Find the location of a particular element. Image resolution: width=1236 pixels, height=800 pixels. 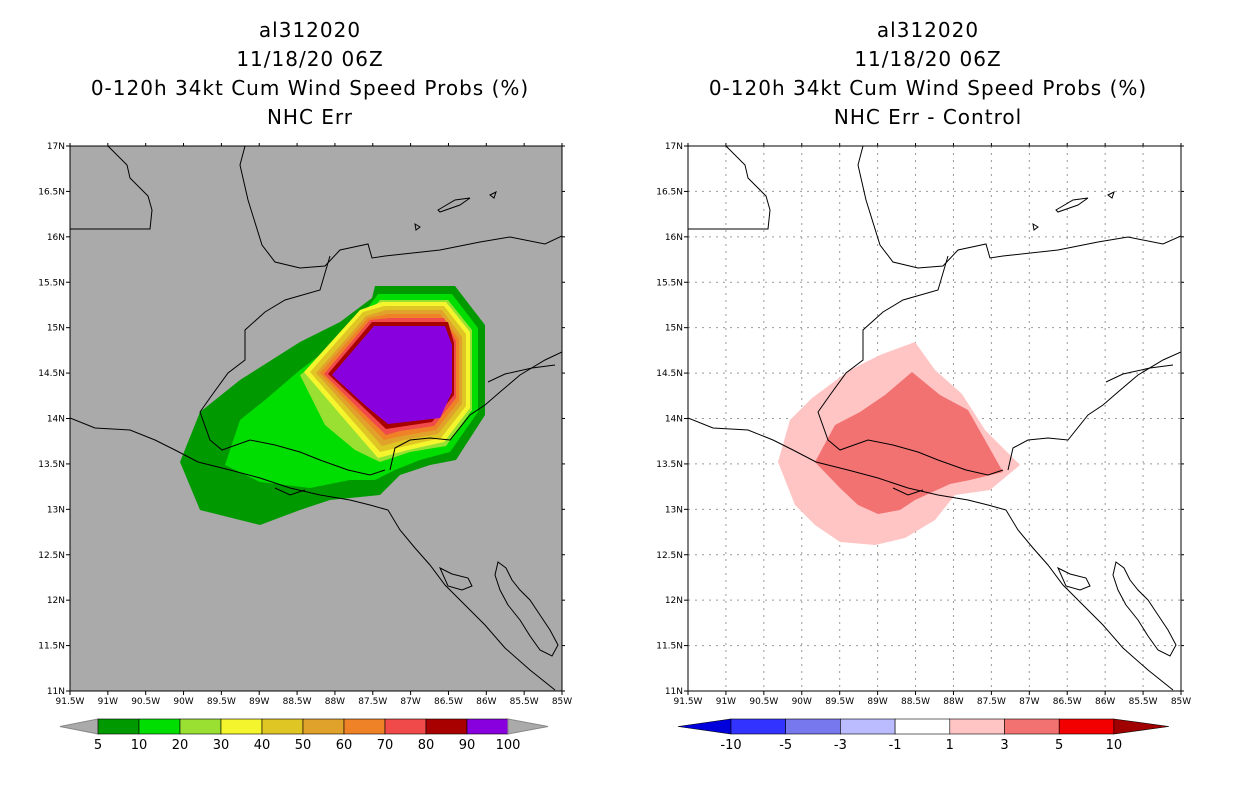

lon-label: 91.5W is located at coordinates (70, 702).